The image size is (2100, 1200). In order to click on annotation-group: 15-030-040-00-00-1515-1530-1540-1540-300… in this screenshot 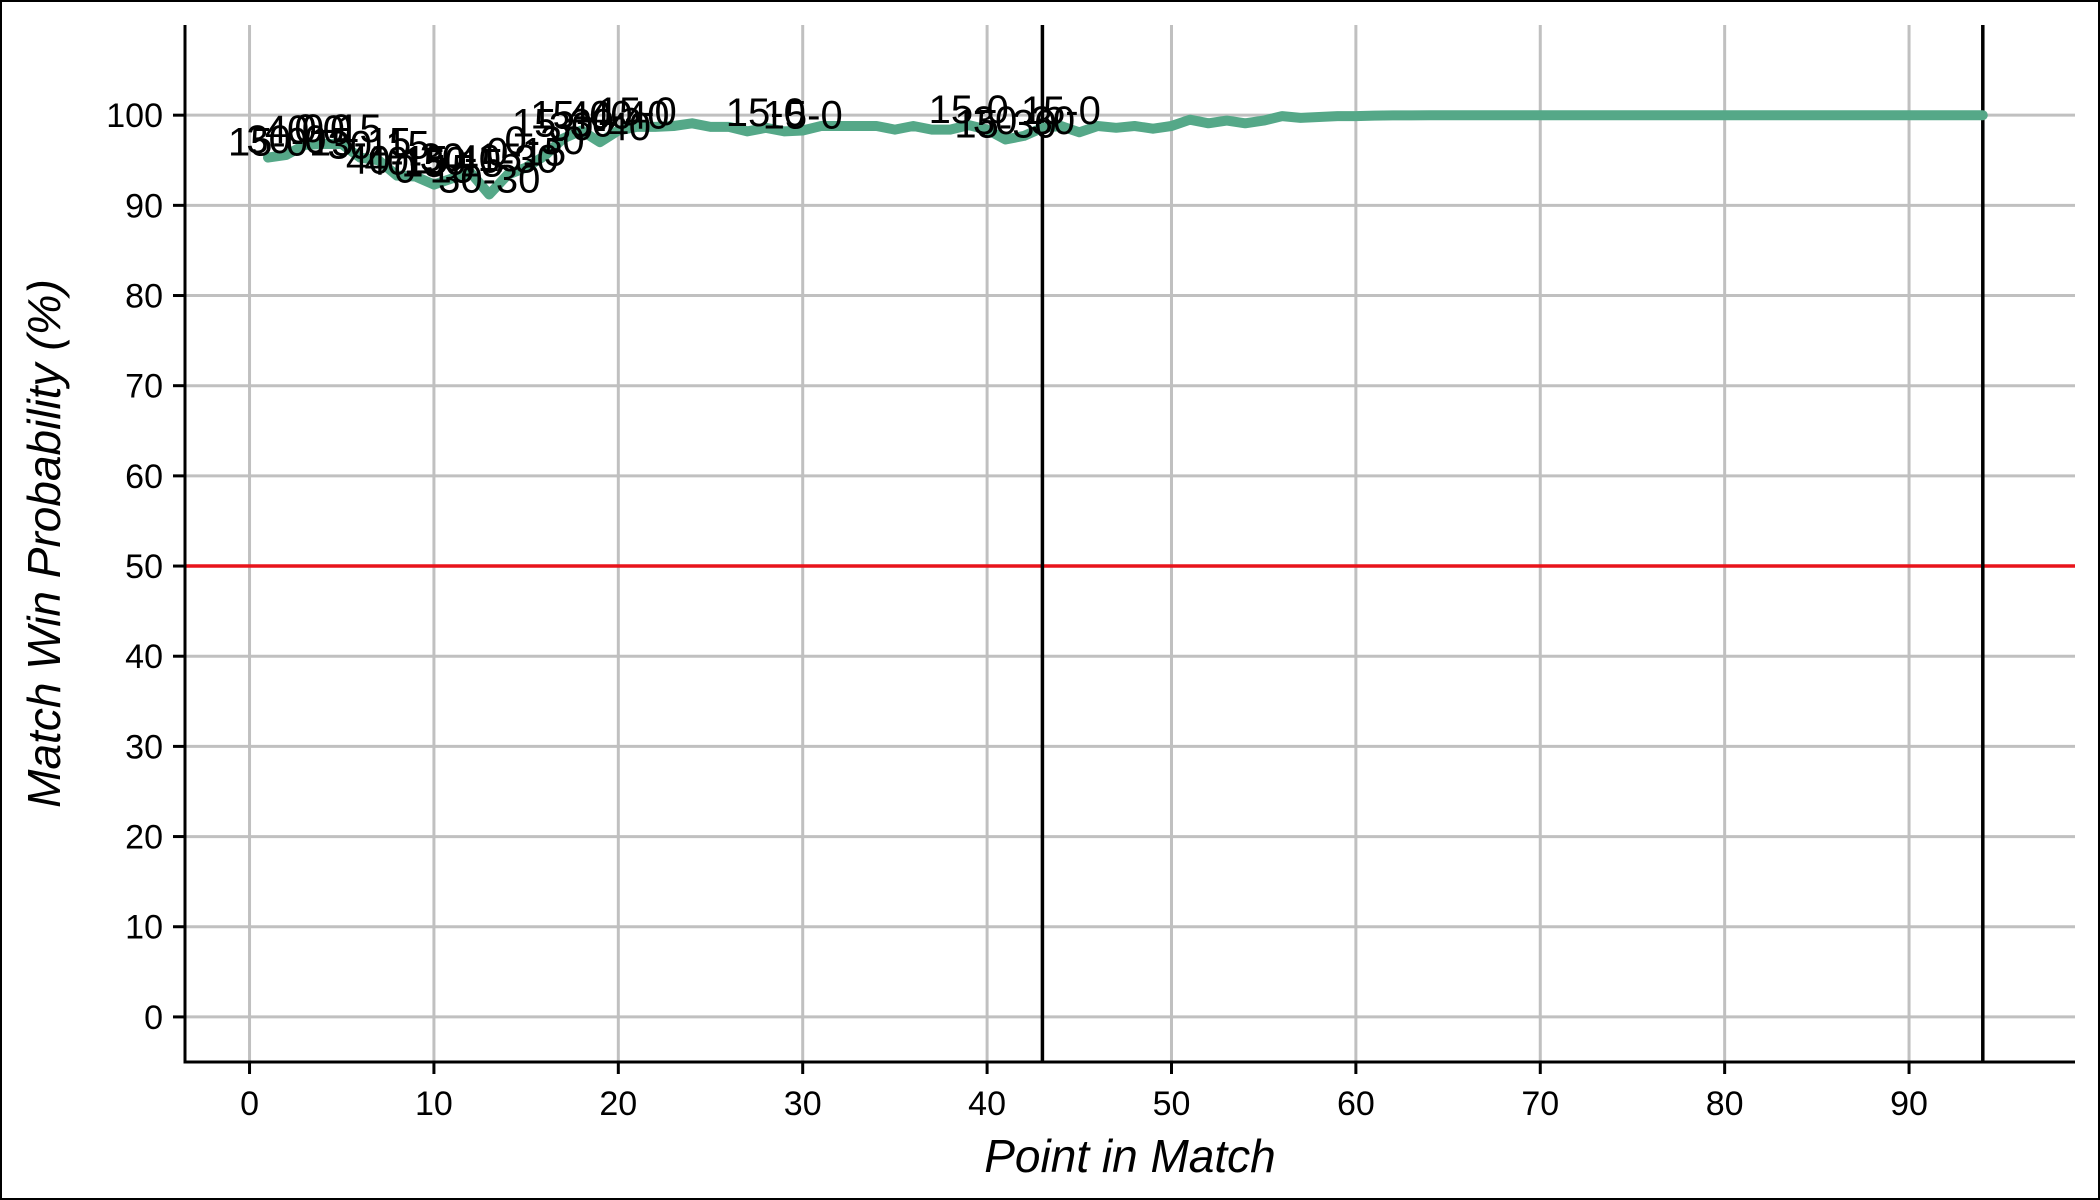, I will do `click(664, 144)`.